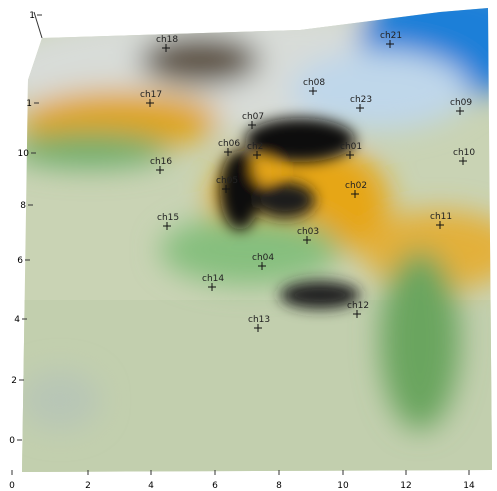  I want to click on y-tick-label: 8, so click(23, 206).